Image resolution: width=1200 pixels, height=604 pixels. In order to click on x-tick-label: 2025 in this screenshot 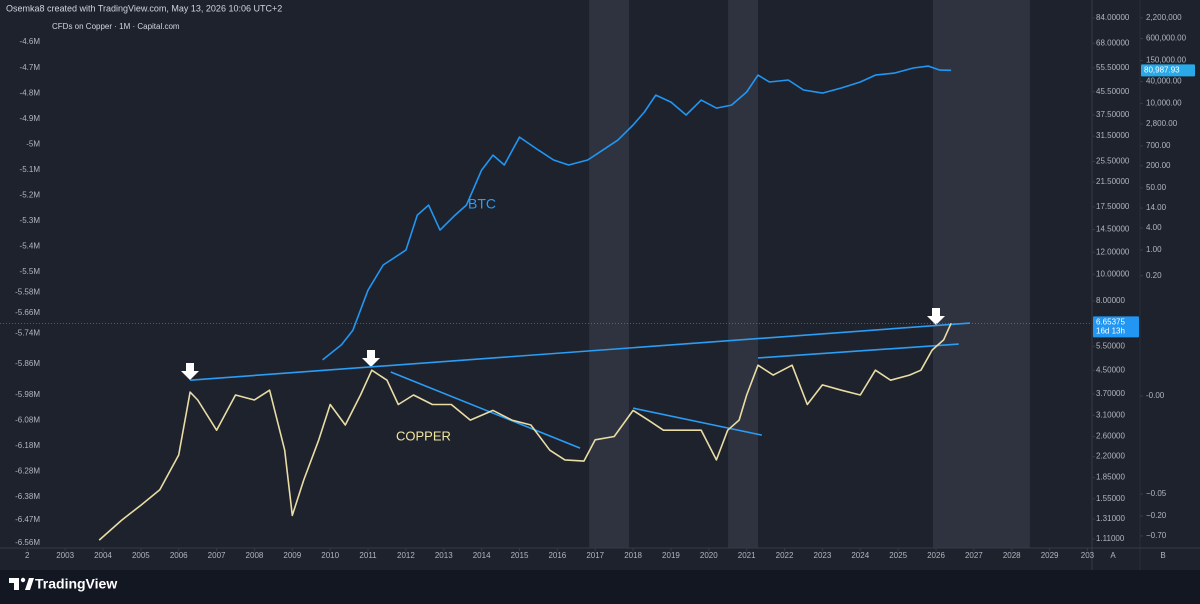, I will do `click(898, 555)`.